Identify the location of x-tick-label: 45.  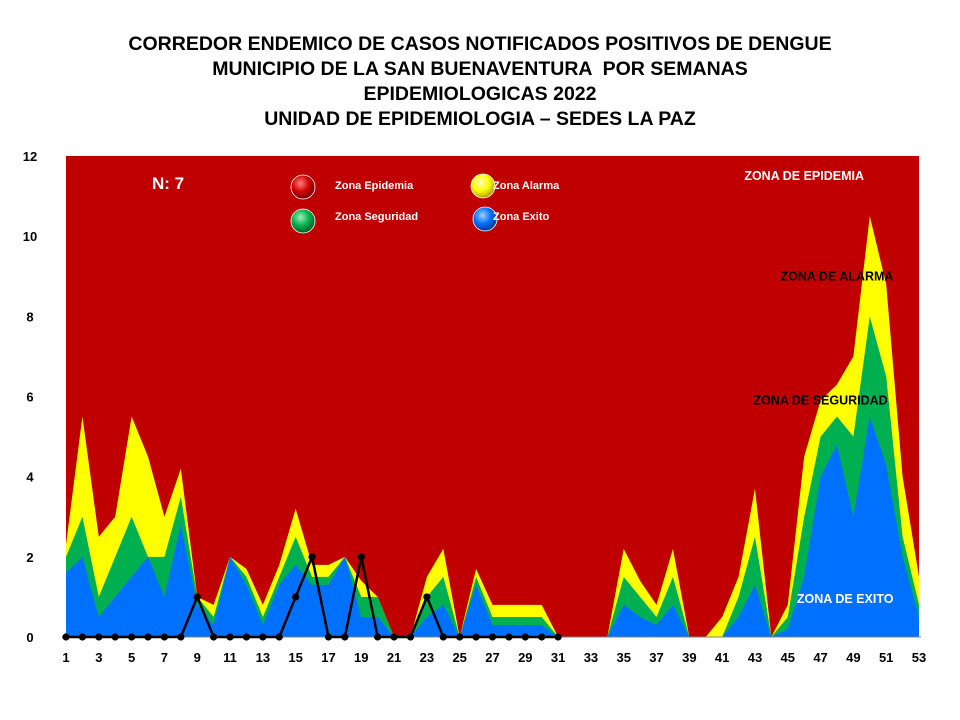
(788, 657).